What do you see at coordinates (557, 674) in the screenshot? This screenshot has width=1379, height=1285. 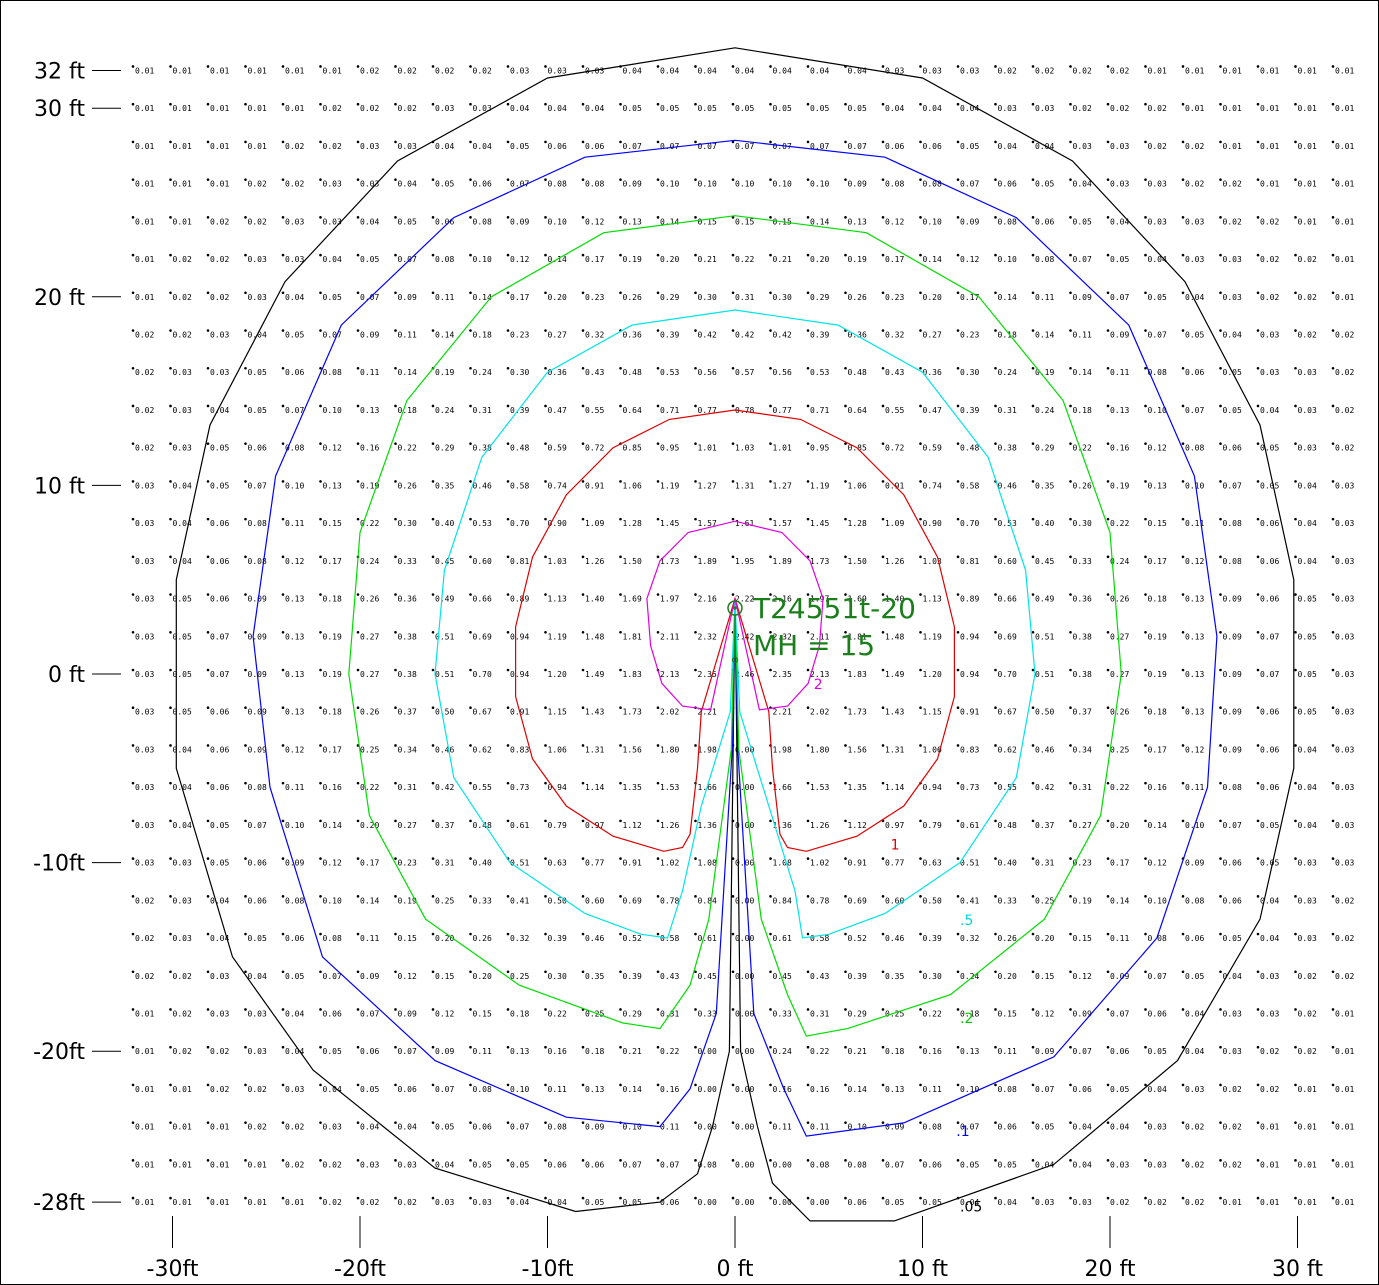 I see `grid-value: 1.20` at bounding box center [557, 674].